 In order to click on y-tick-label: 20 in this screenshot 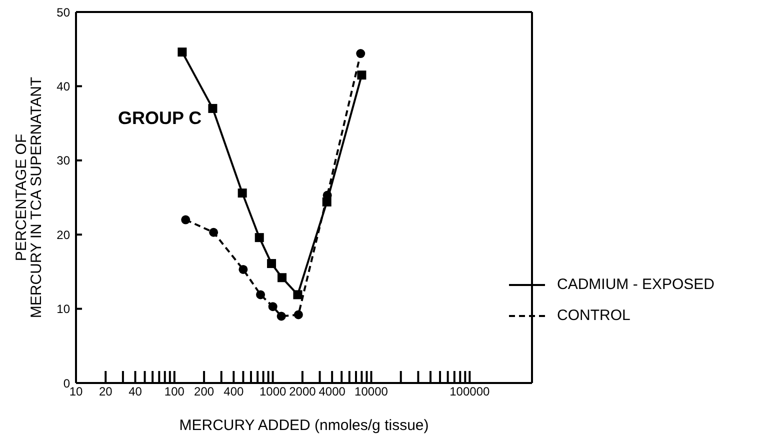, I will do `click(63, 235)`.